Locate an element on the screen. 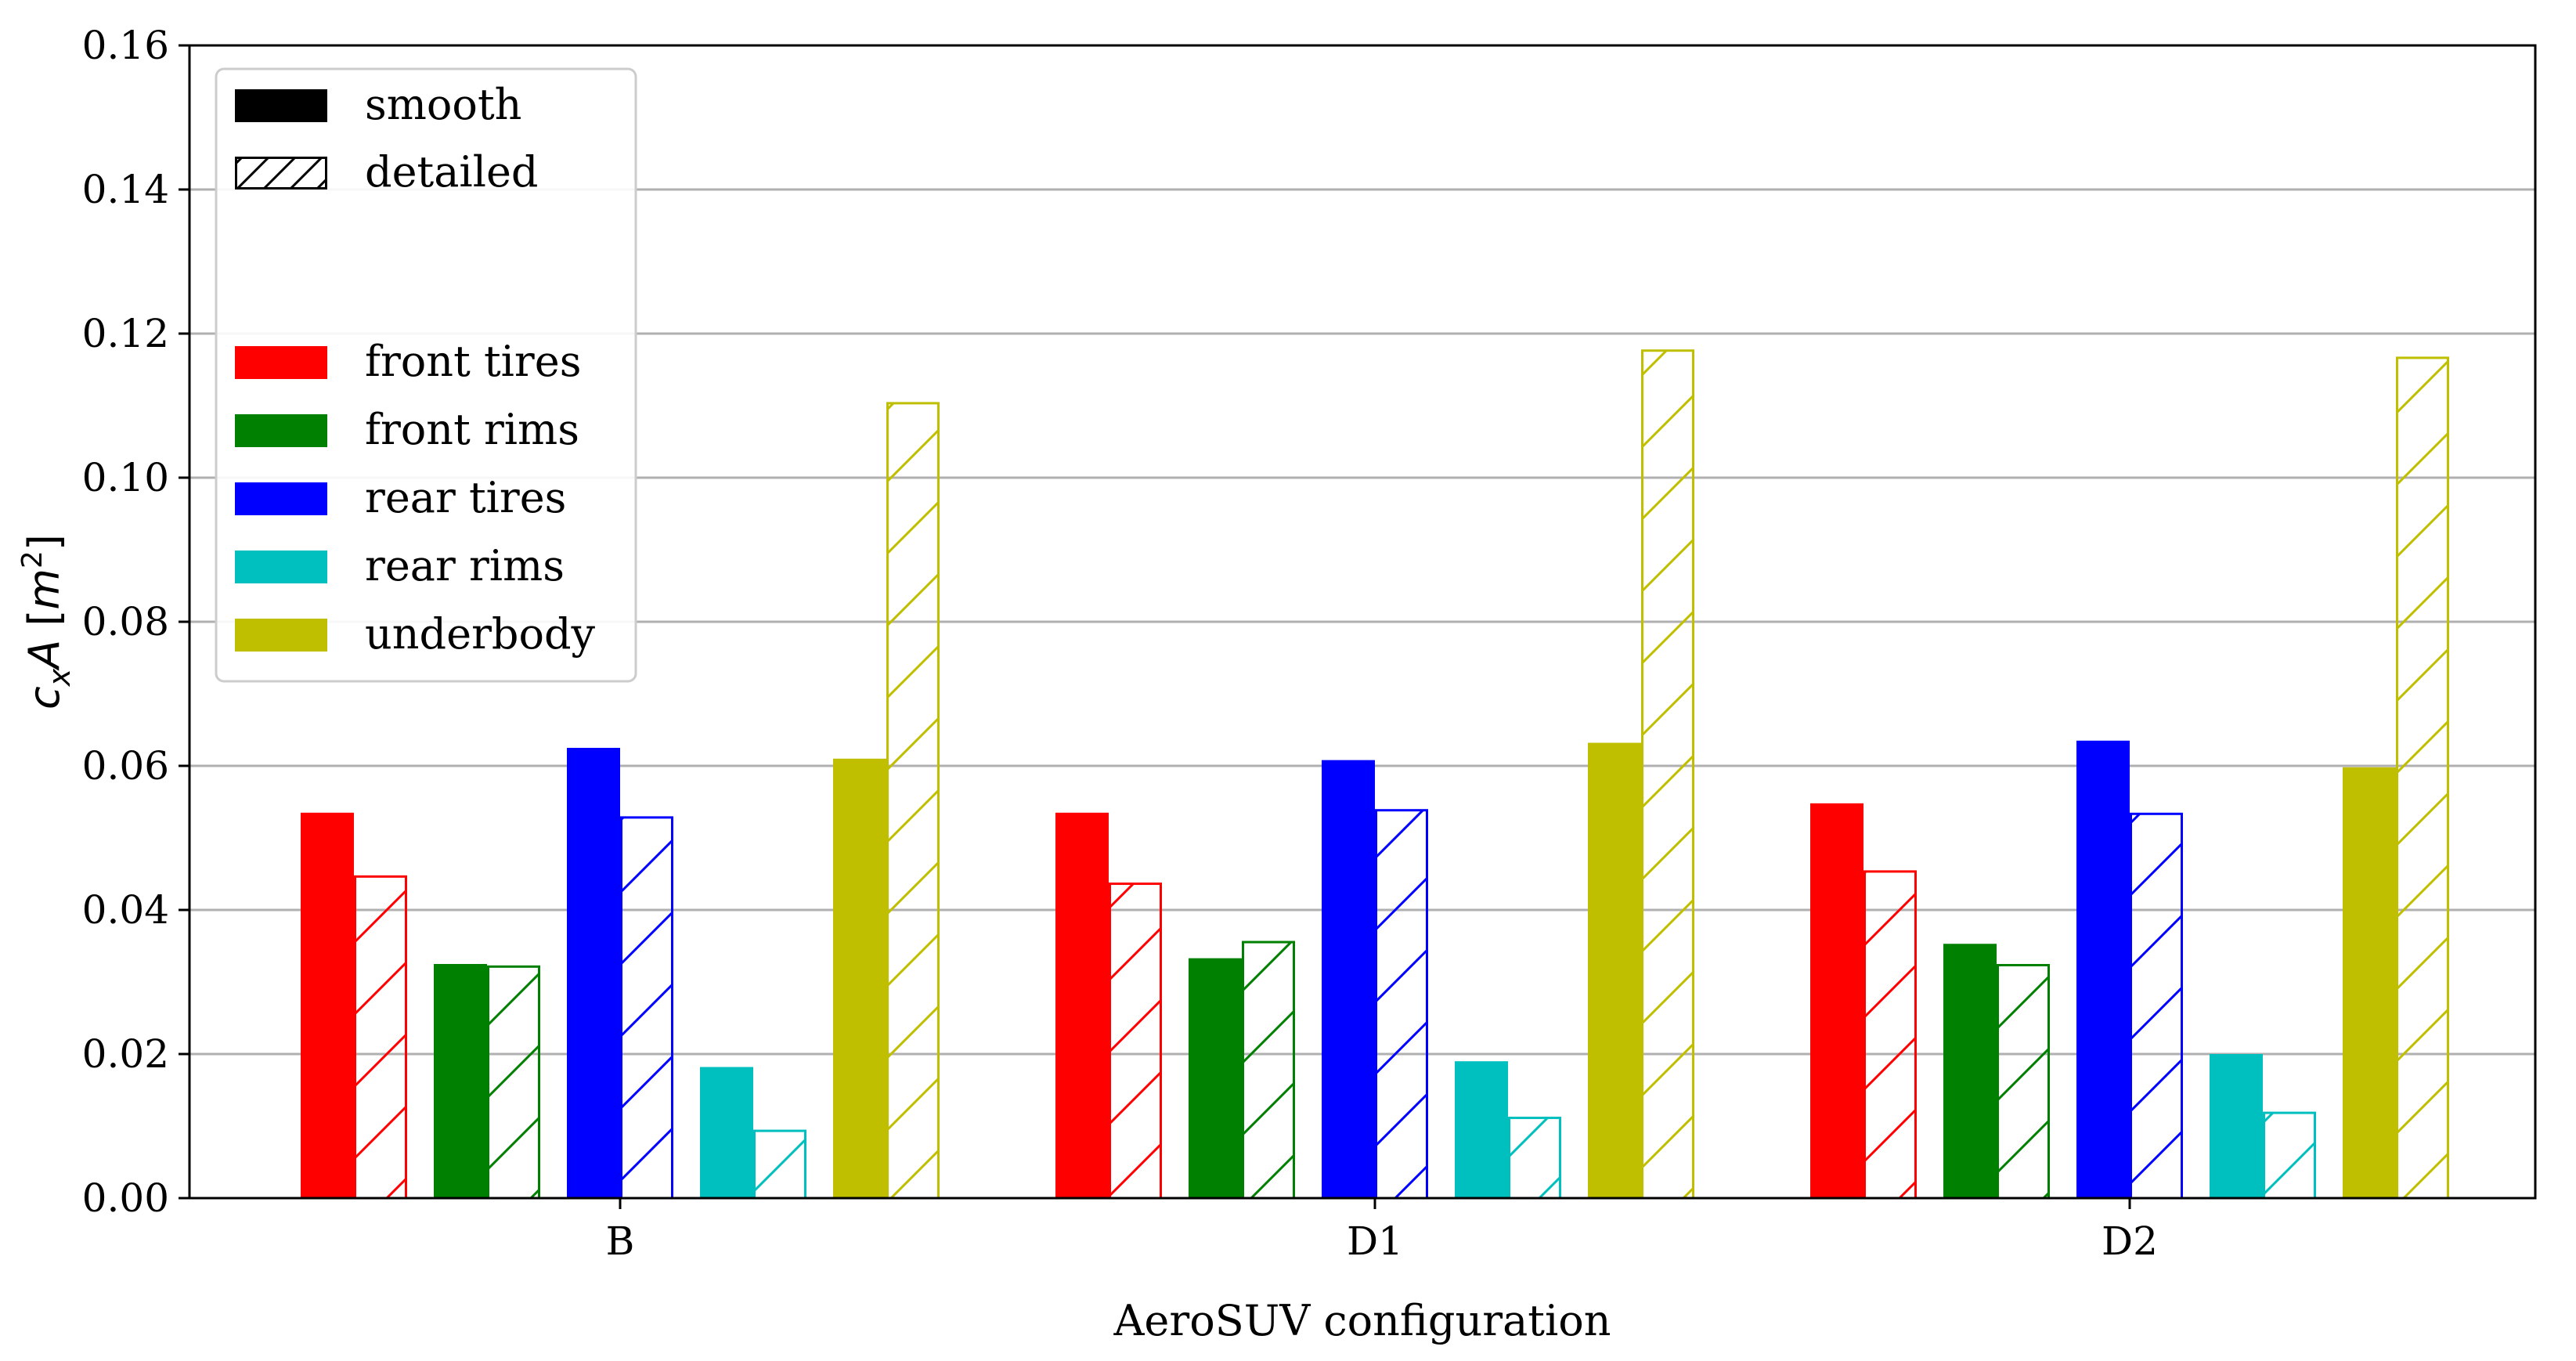 The image size is (2576, 1361). legend-swatch-rear-rims is located at coordinates (281, 567).